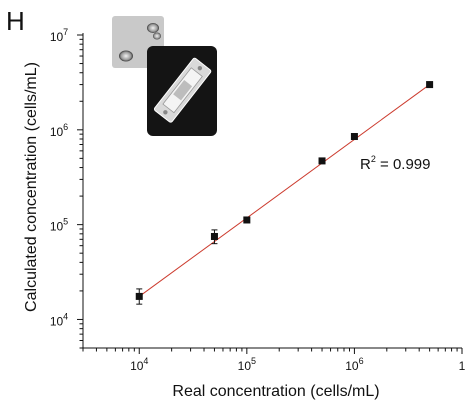 The height and width of the screenshot is (409, 465). What do you see at coordinates (31, 187) in the screenshot?
I see `y-axis-title: Calculated concentration (cells/mL)` at bounding box center [31, 187].